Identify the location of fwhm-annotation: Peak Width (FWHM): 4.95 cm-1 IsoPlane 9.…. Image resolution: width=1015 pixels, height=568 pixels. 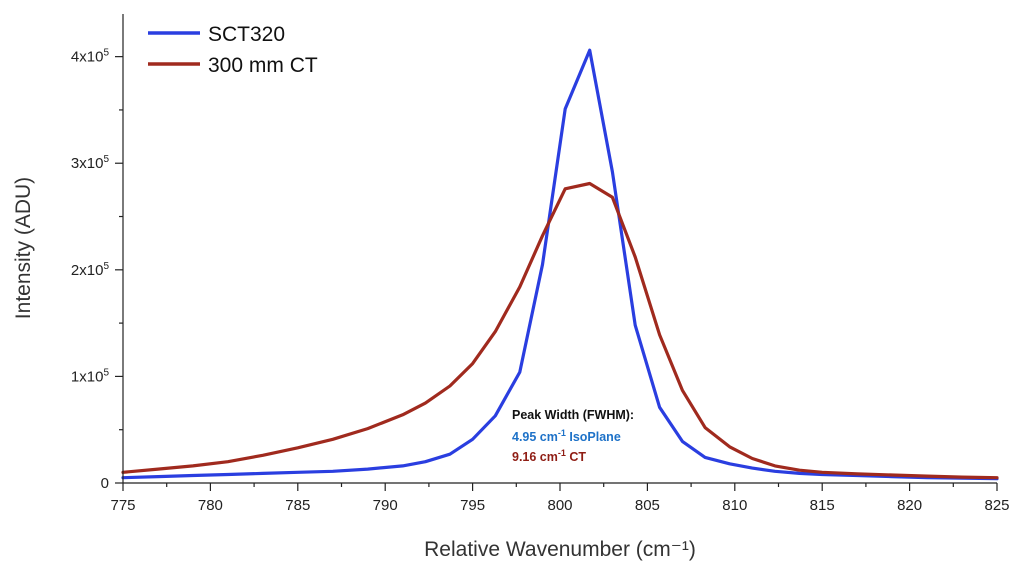
(573, 436).